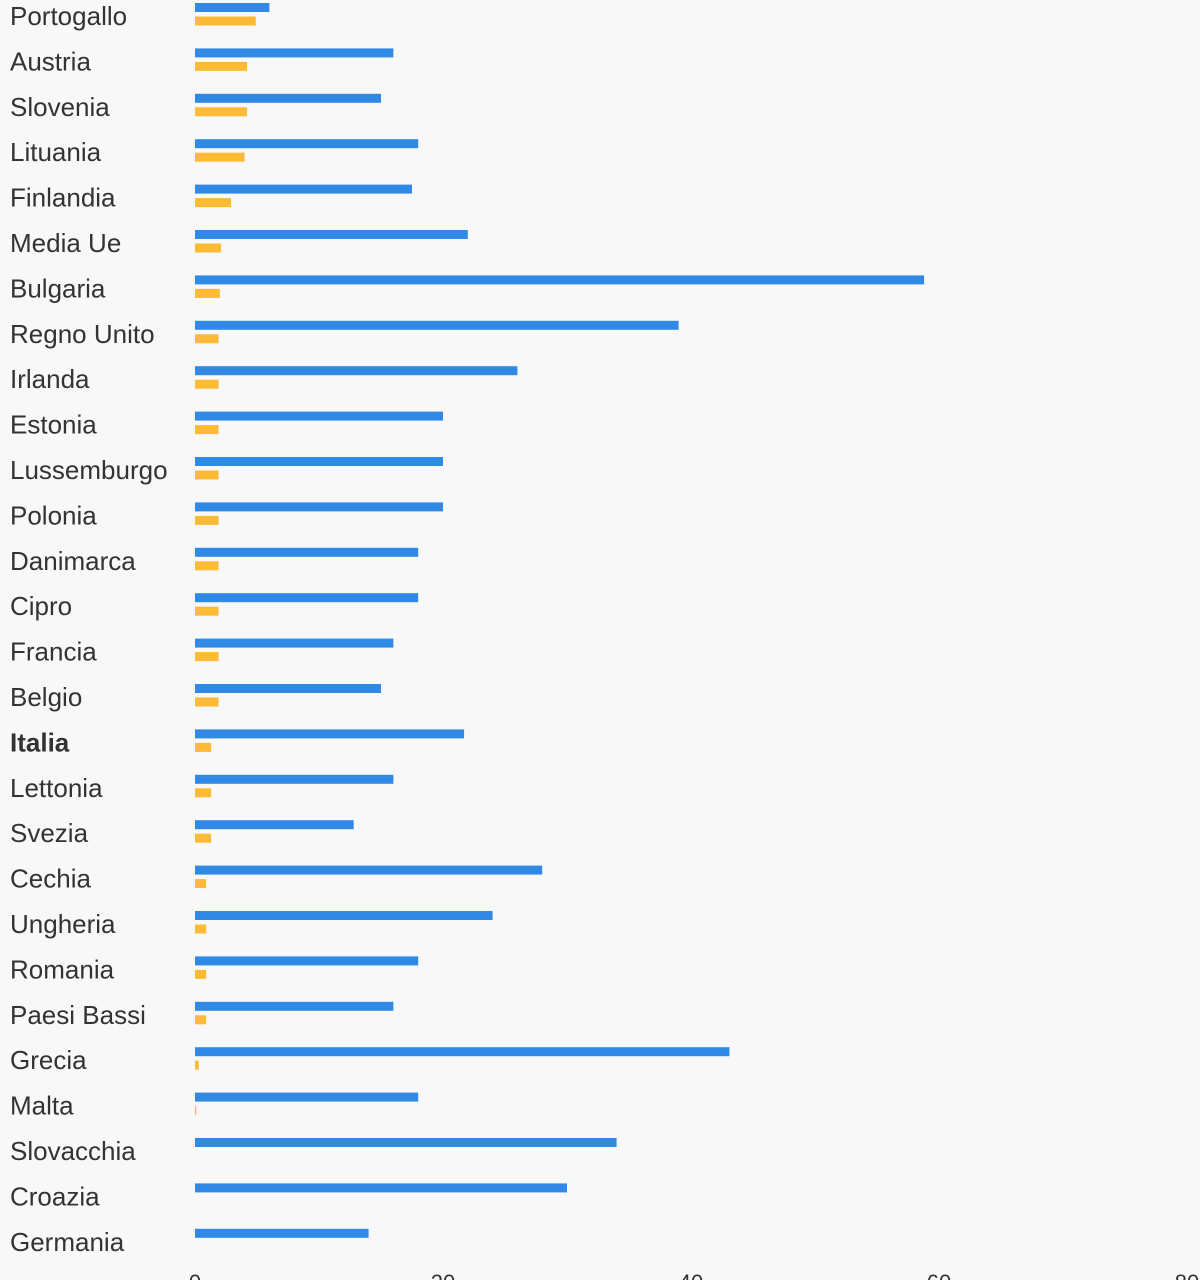  What do you see at coordinates (58, 288) in the screenshot?
I see `category-label-bulgaria: Bulgaria` at bounding box center [58, 288].